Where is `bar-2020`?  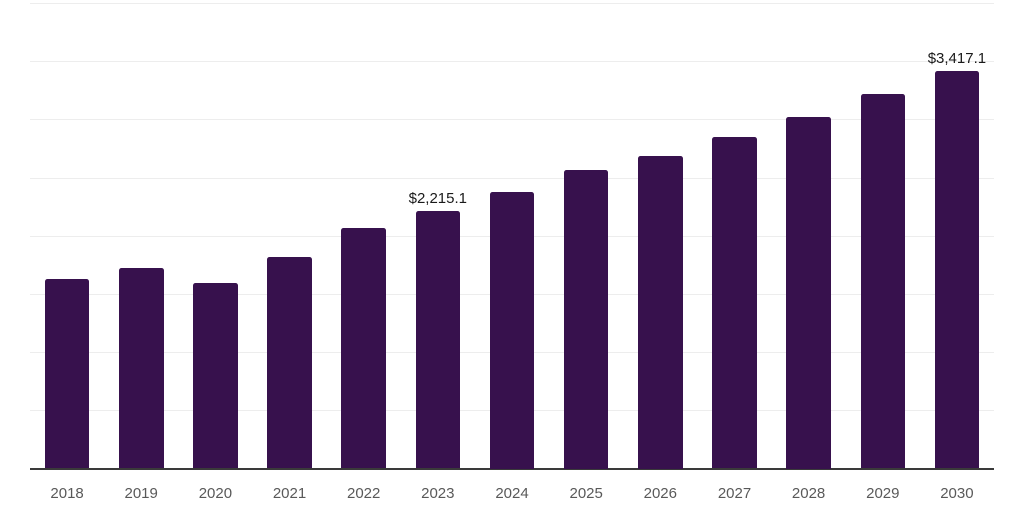
bar-2020 is located at coordinates (215, 375).